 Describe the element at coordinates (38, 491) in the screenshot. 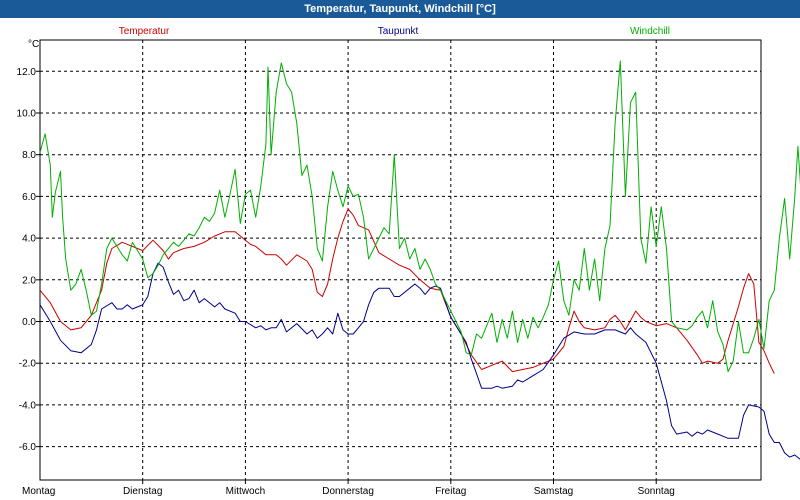

I see `x-day-label: Montag` at that location.